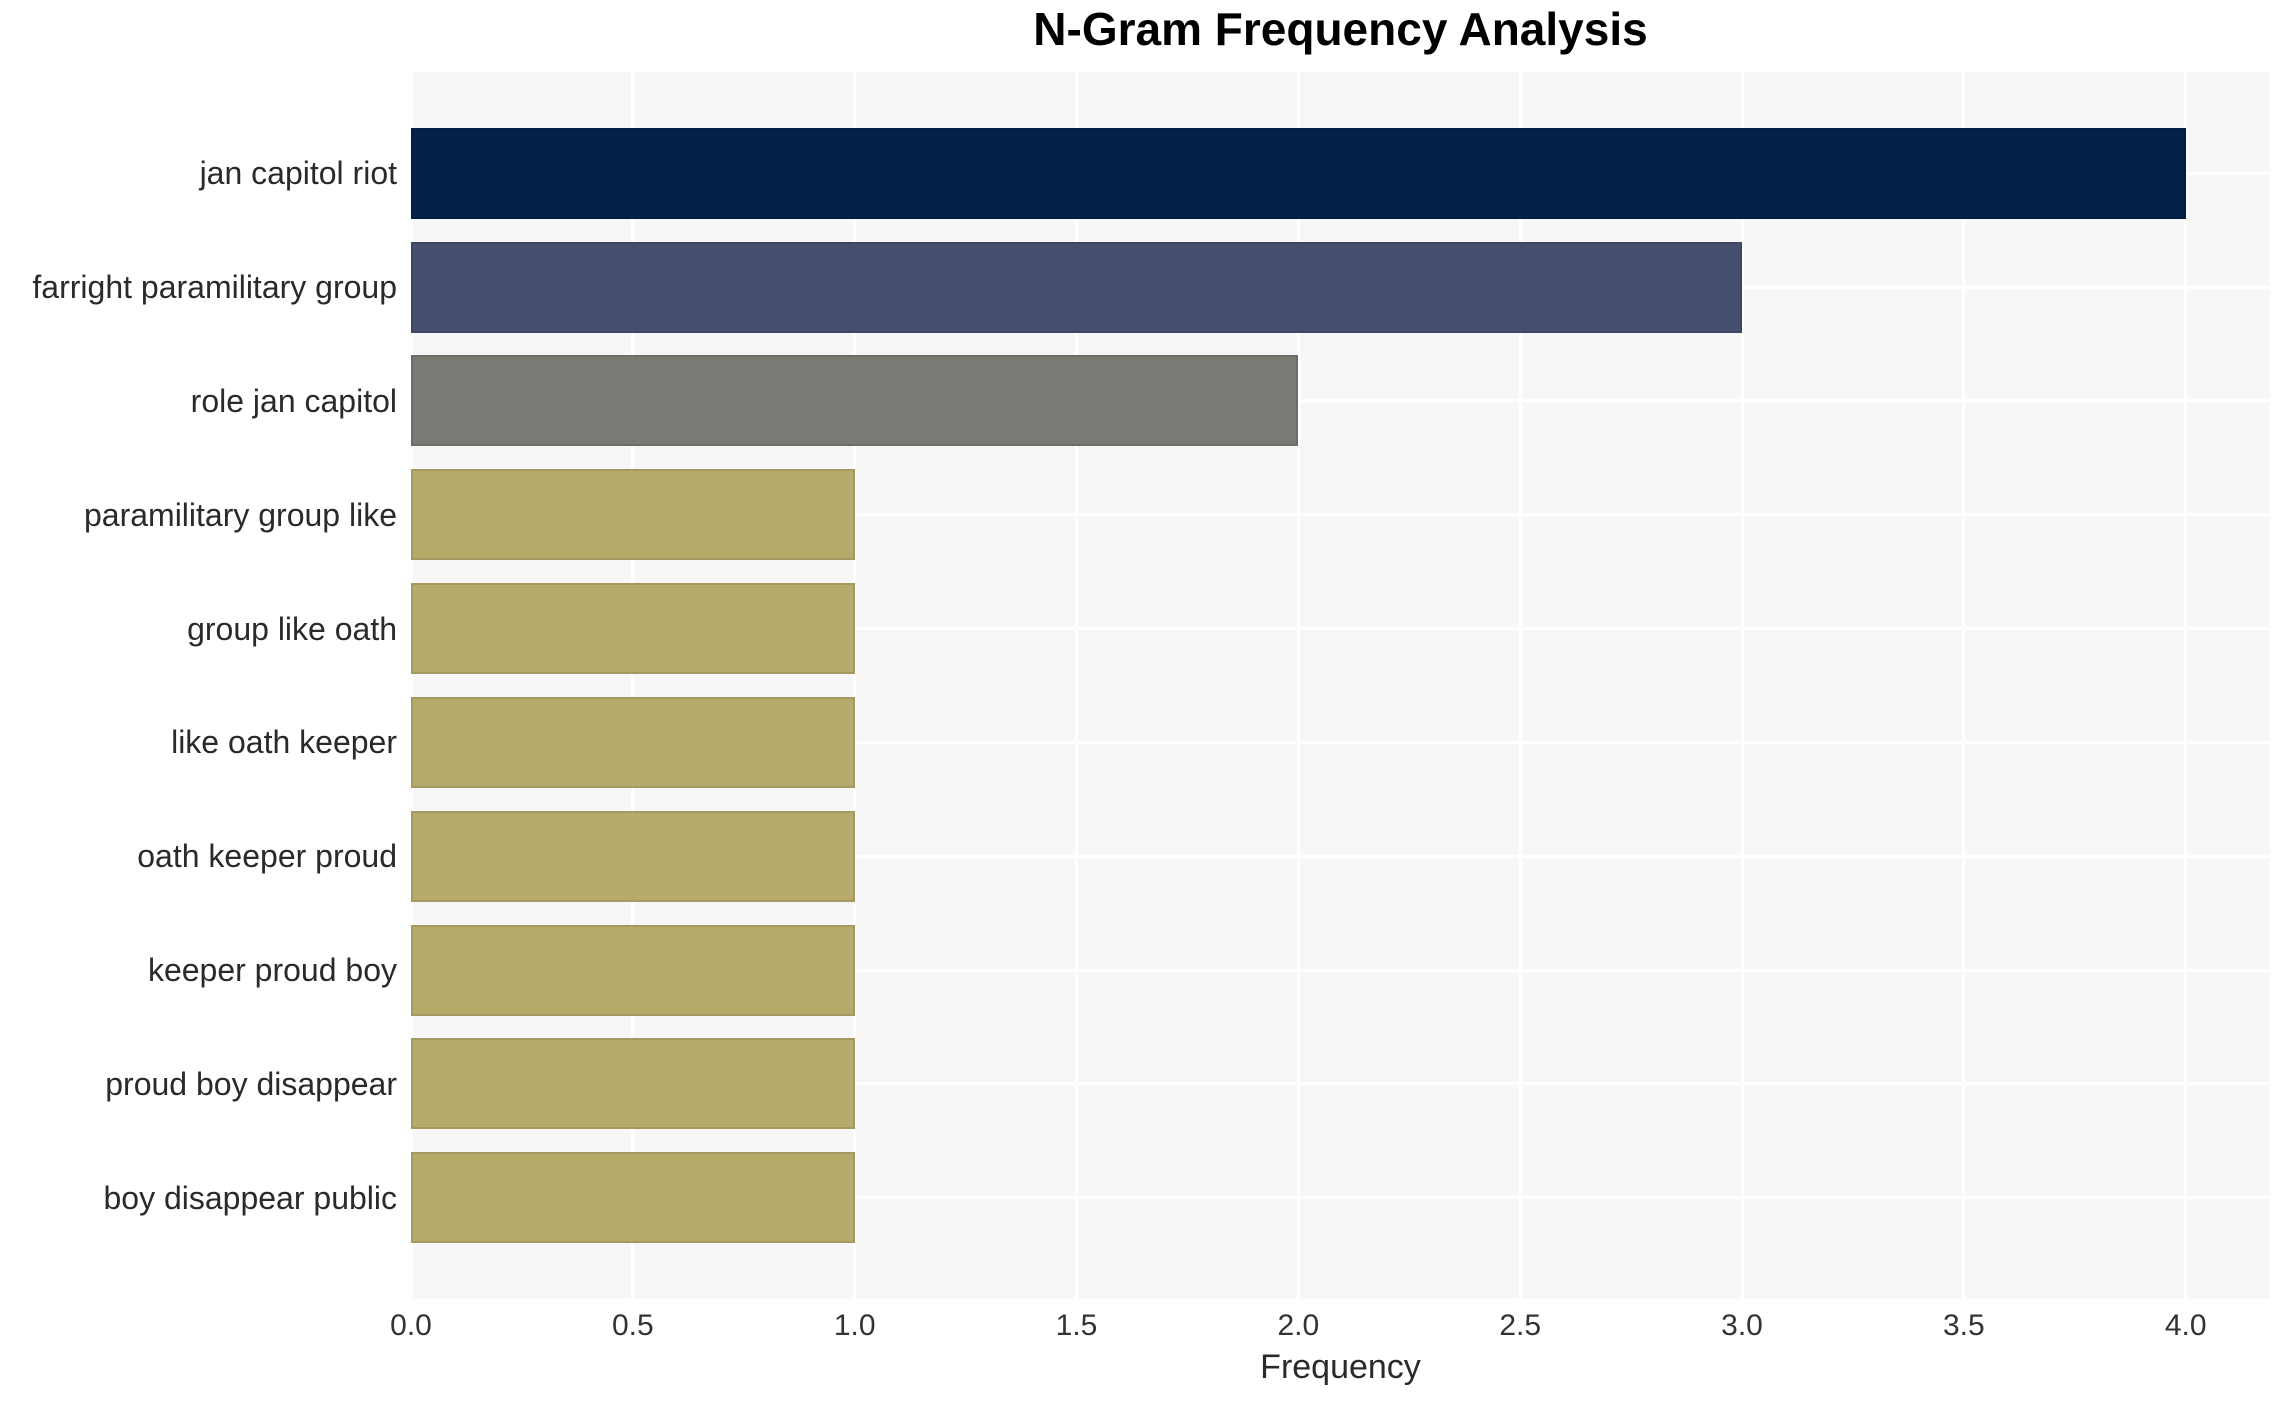  What do you see at coordinates (267, 856) in the screenshot?
I see `category-label: oath keeper proud` at bounding box center [267, 856].